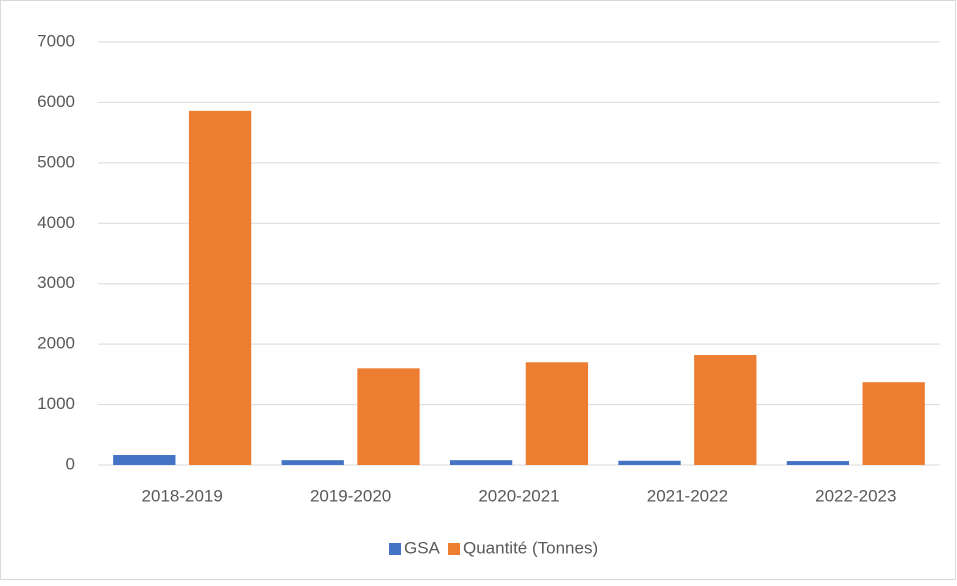  Describe the element at coordinates (70, 463) in the screenshot. I see `y-tick-label: 0` at that location.